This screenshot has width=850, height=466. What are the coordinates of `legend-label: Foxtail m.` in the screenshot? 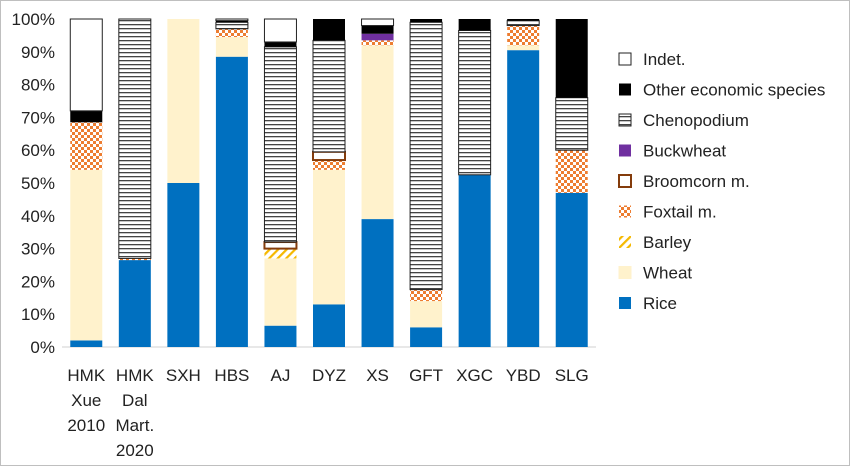 It's located at (680, 212).